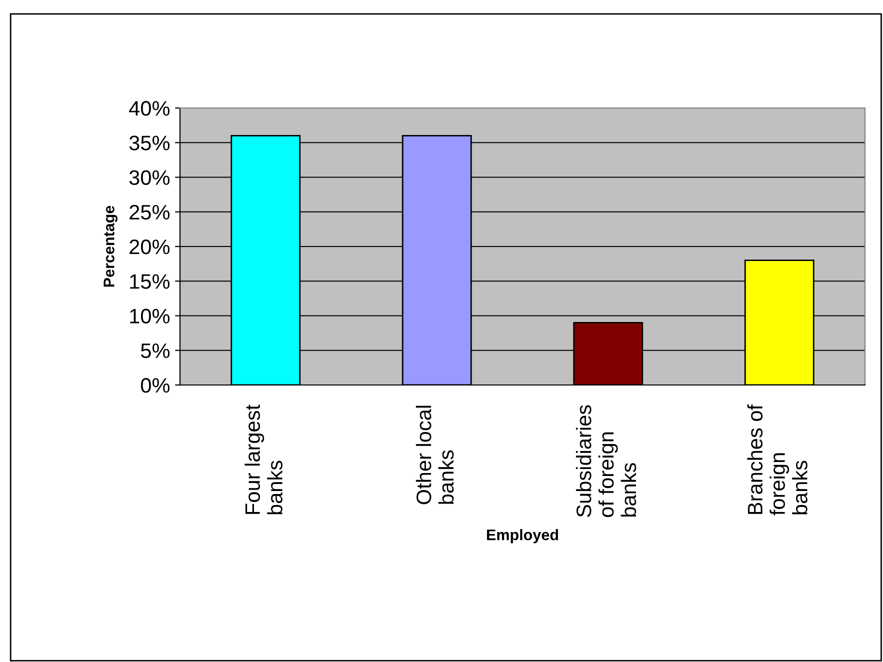 Image resolution: width=883 pixels, height=662 pixels. Describe the element at coordinates (111, 246) in the screenshot. I see `y-axis-title: Percentage` at that location.